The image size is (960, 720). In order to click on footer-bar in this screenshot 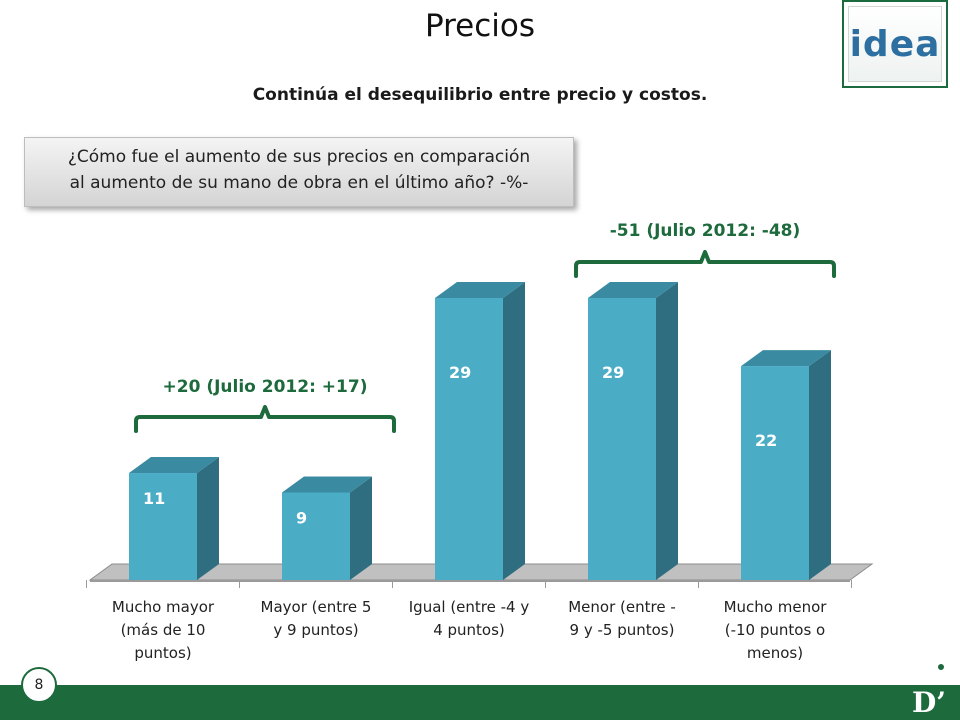, I will do `click(480, 702)`.